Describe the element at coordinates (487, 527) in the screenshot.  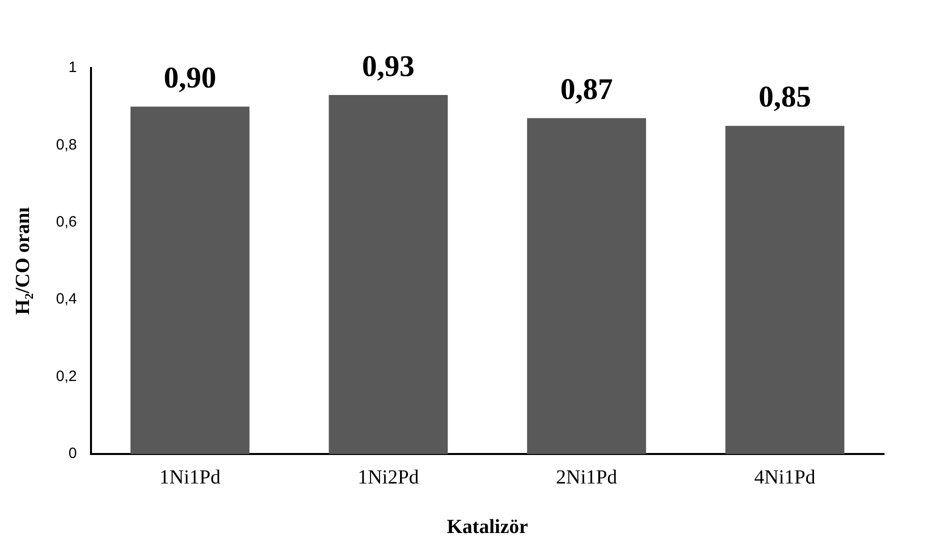
I see `x-axis-title: Katalizör` at that location.